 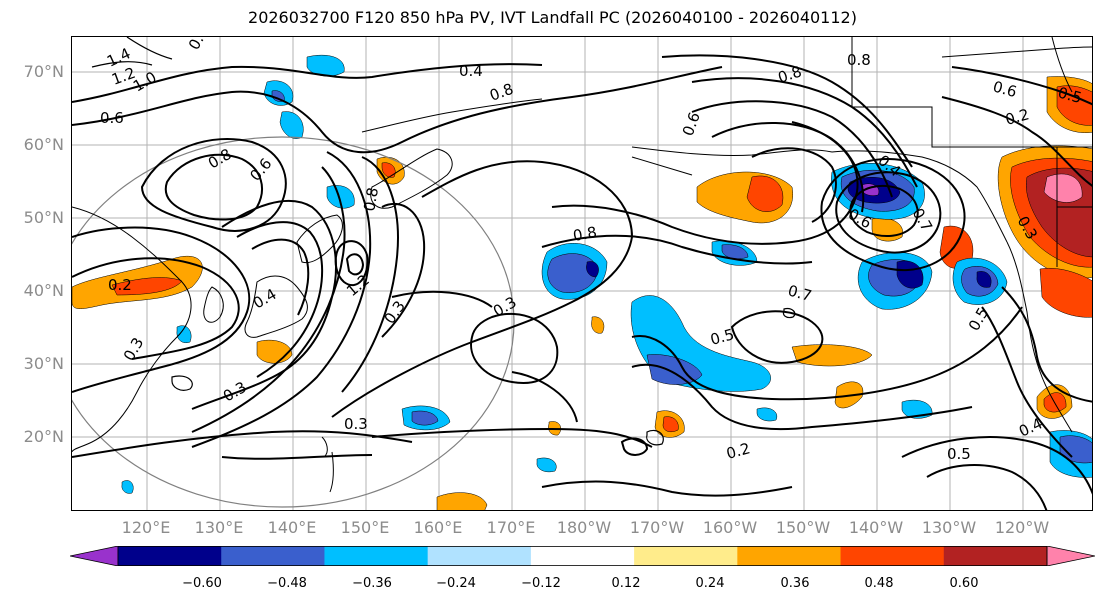 What do you see at coordinates (365, 527) in the screenshot?
I see `lon-label-150e: 150°E` at bounding box center [365, 527].